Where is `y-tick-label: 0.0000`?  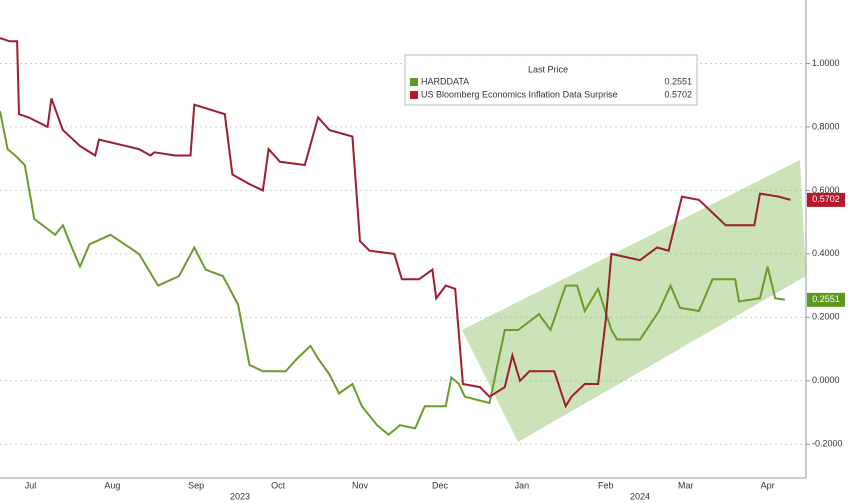 y-tick-label: 0.0000 is located at coordinates (826, 380).